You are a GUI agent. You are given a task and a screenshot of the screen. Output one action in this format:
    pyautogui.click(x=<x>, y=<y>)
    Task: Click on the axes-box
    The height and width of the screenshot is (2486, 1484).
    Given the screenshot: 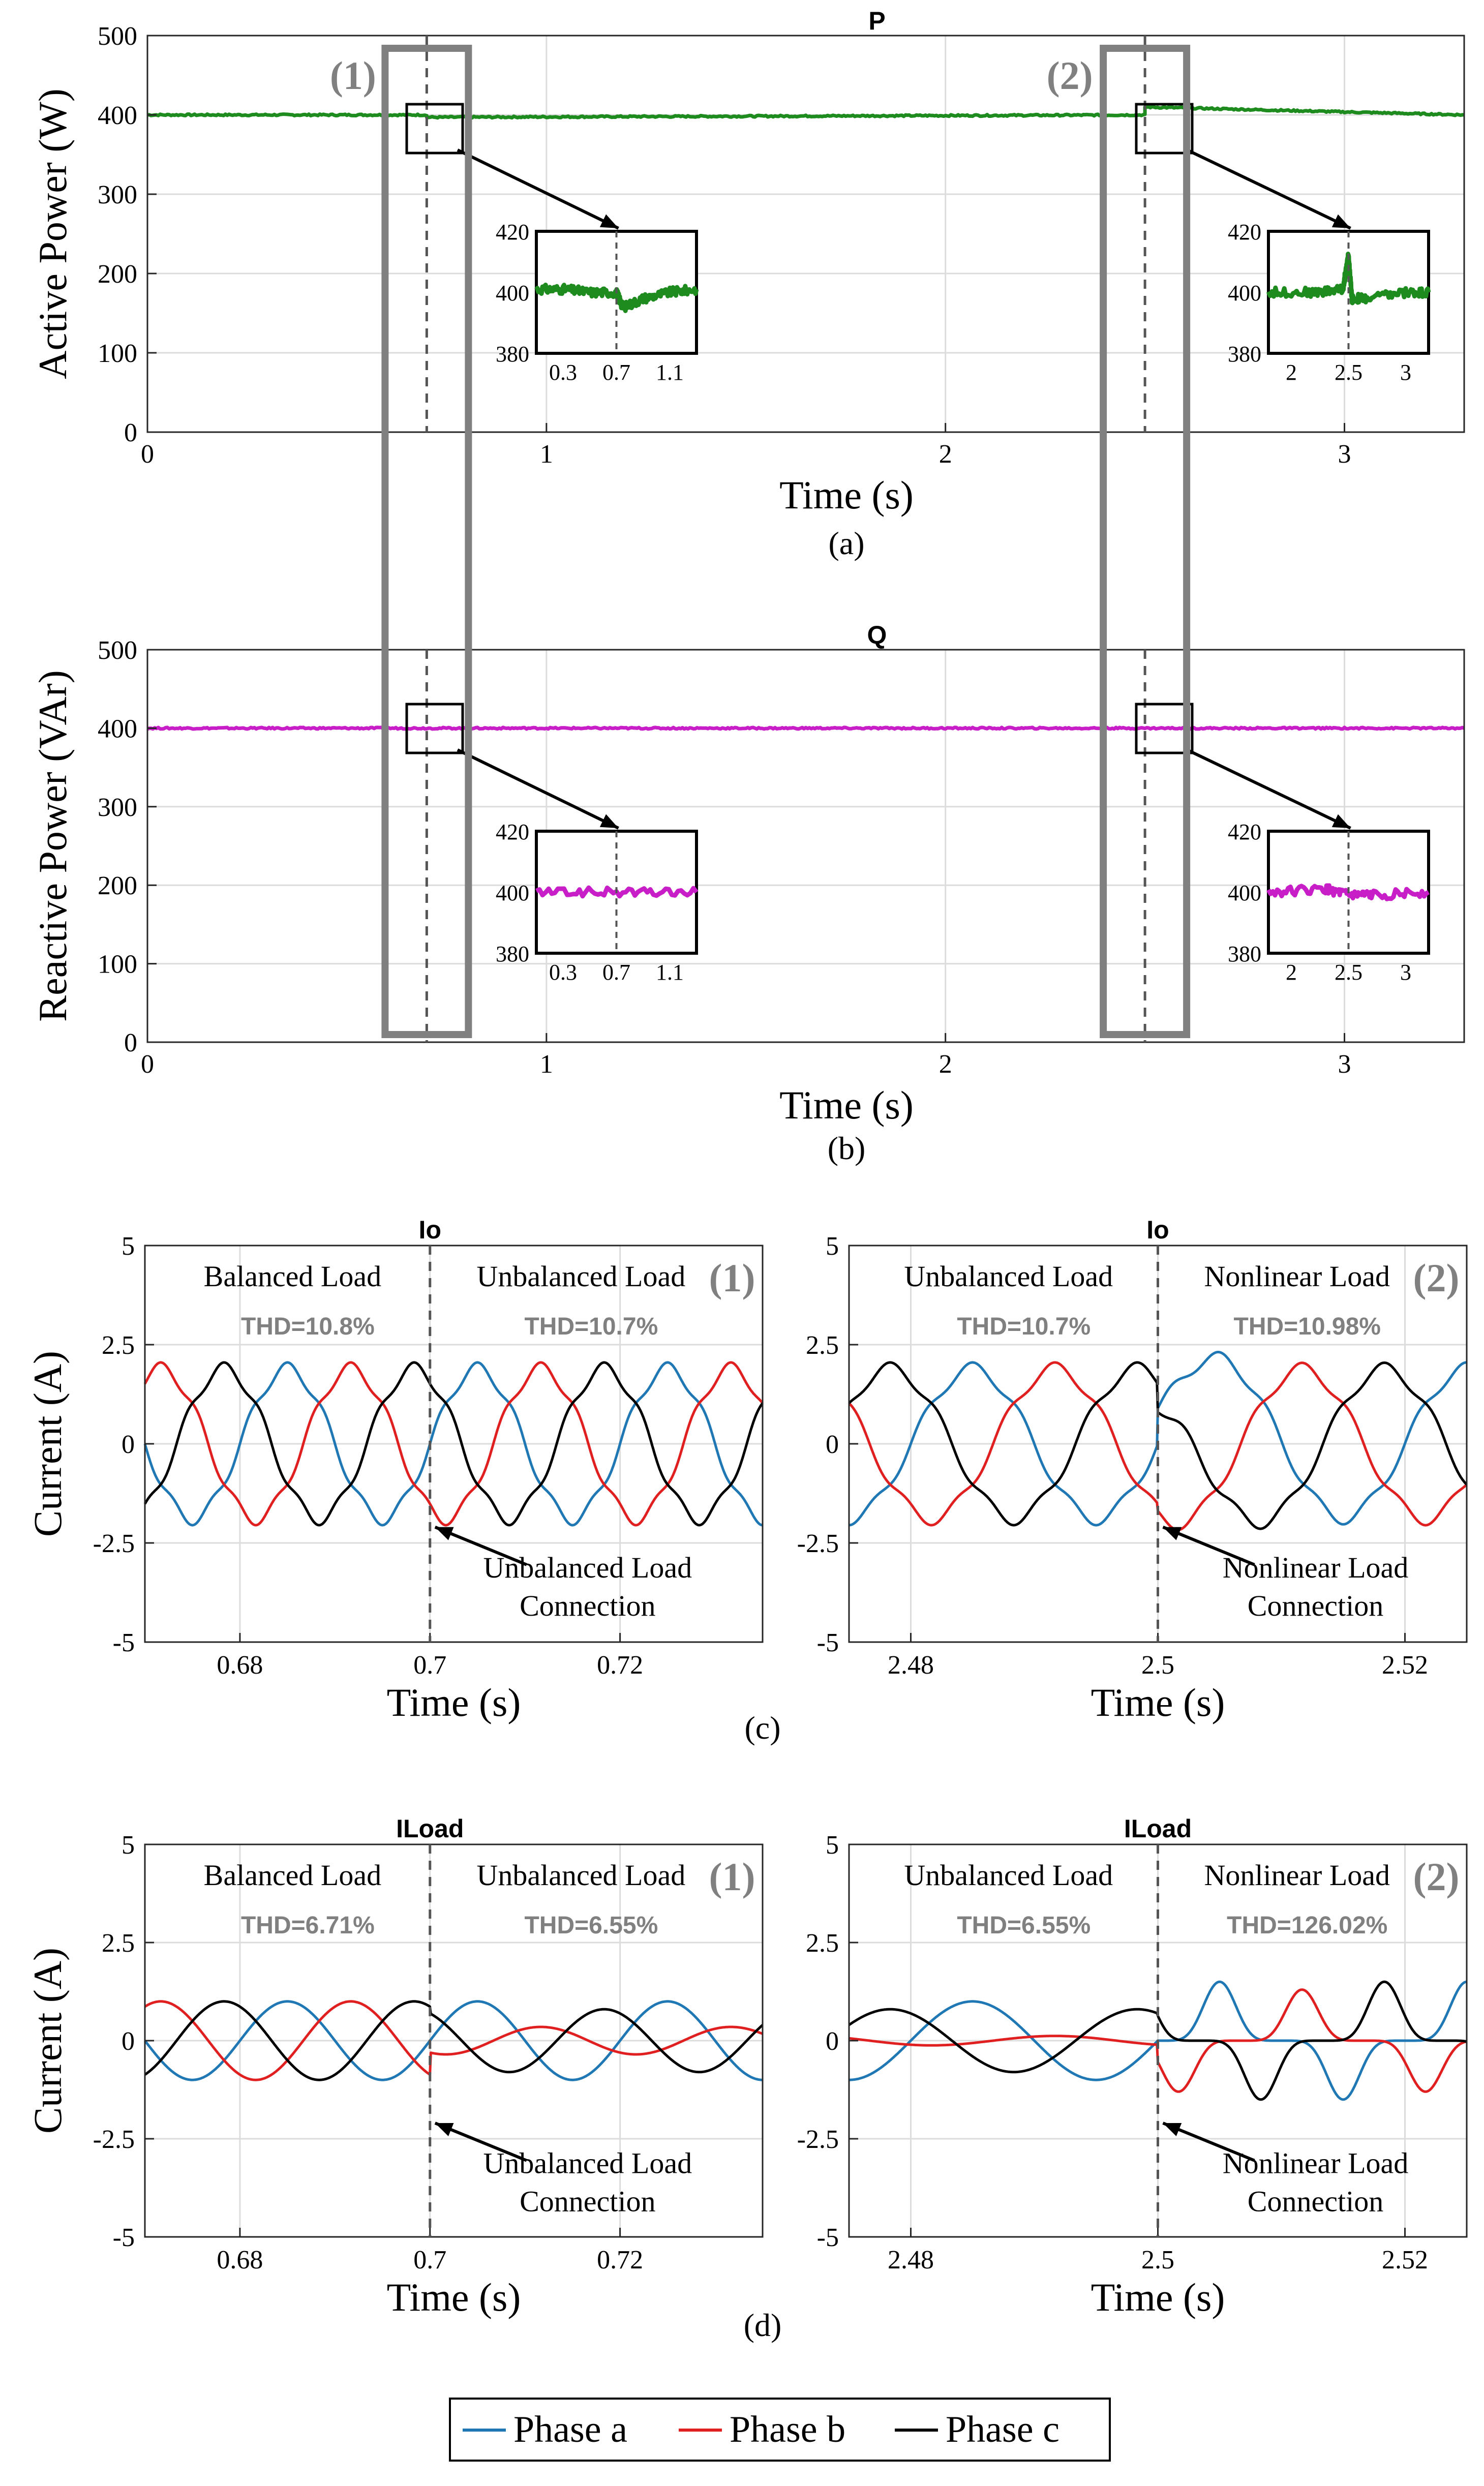 What is the action you would take?
    pyautogui.click(x=805, y=234)
    